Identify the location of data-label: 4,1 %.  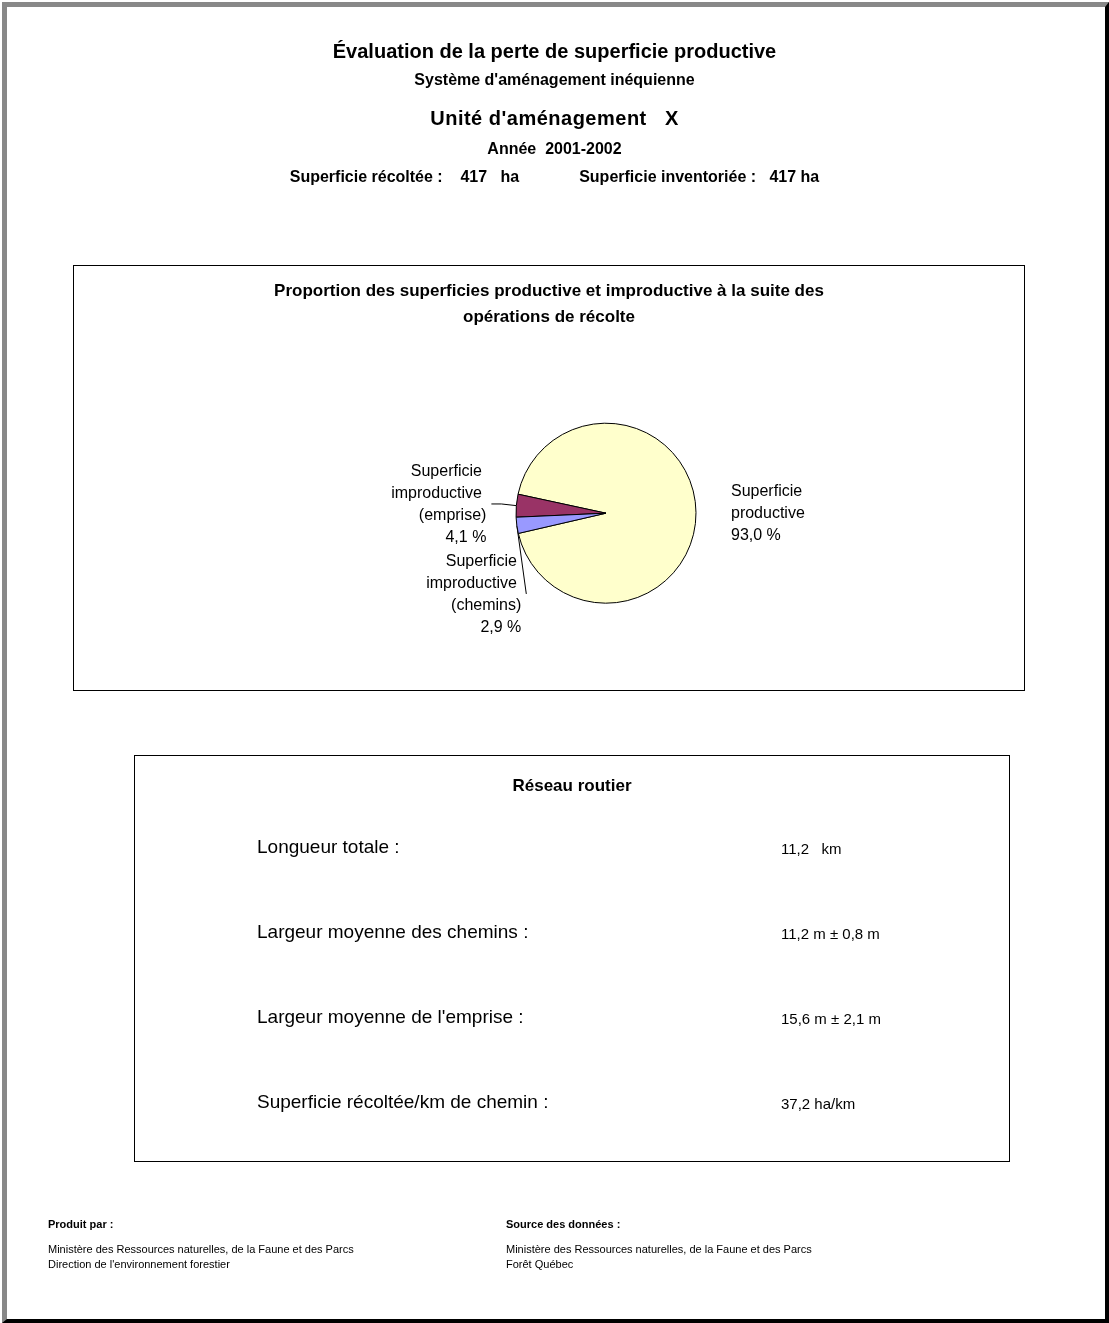
(466, 537).